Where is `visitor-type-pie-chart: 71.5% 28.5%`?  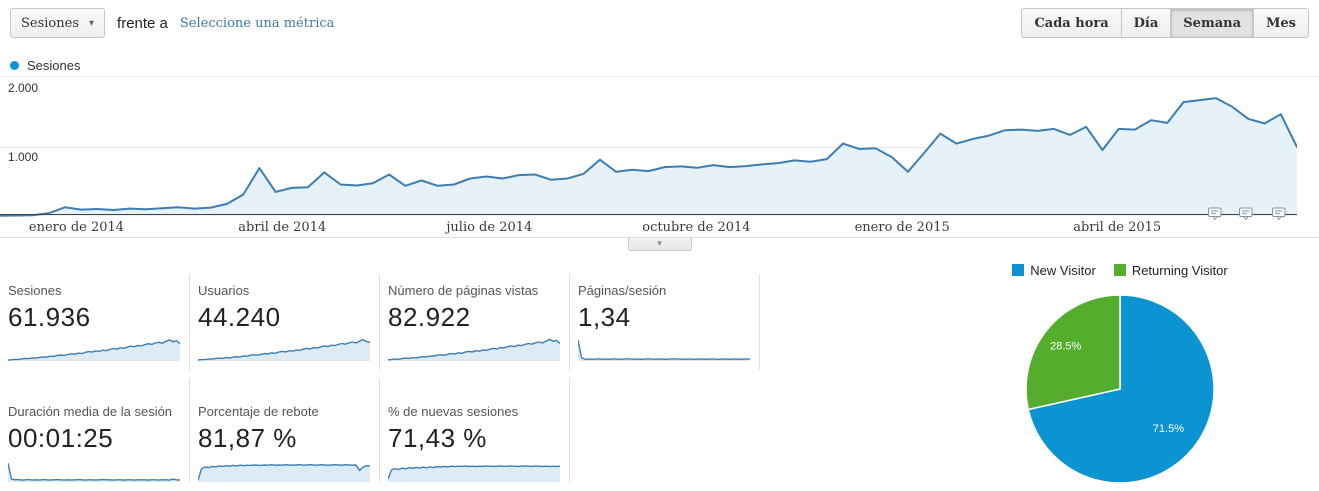
visitor-type-pie-chart: 71.5% 28.5% is located at coordinates (1120, 389).